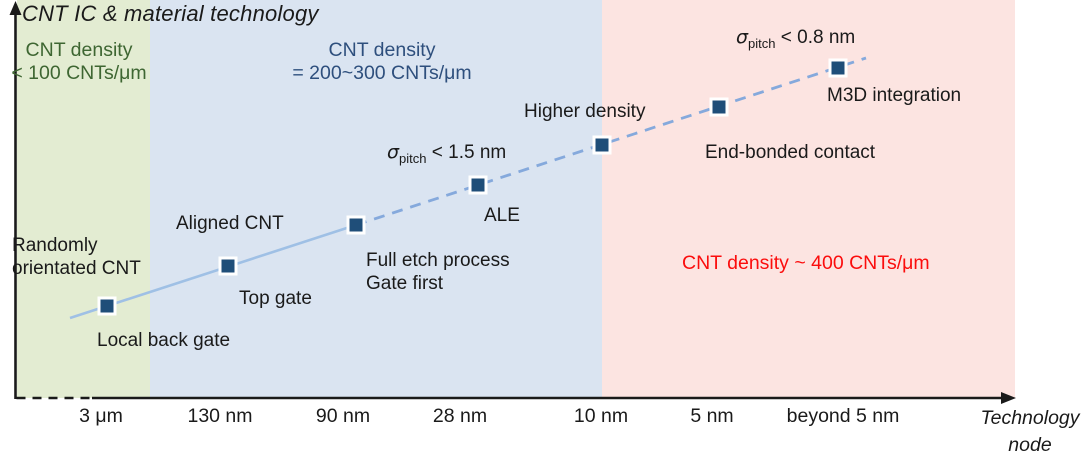  I want to click on sigma08-value: < 0.8 nm, so click(815, 37).